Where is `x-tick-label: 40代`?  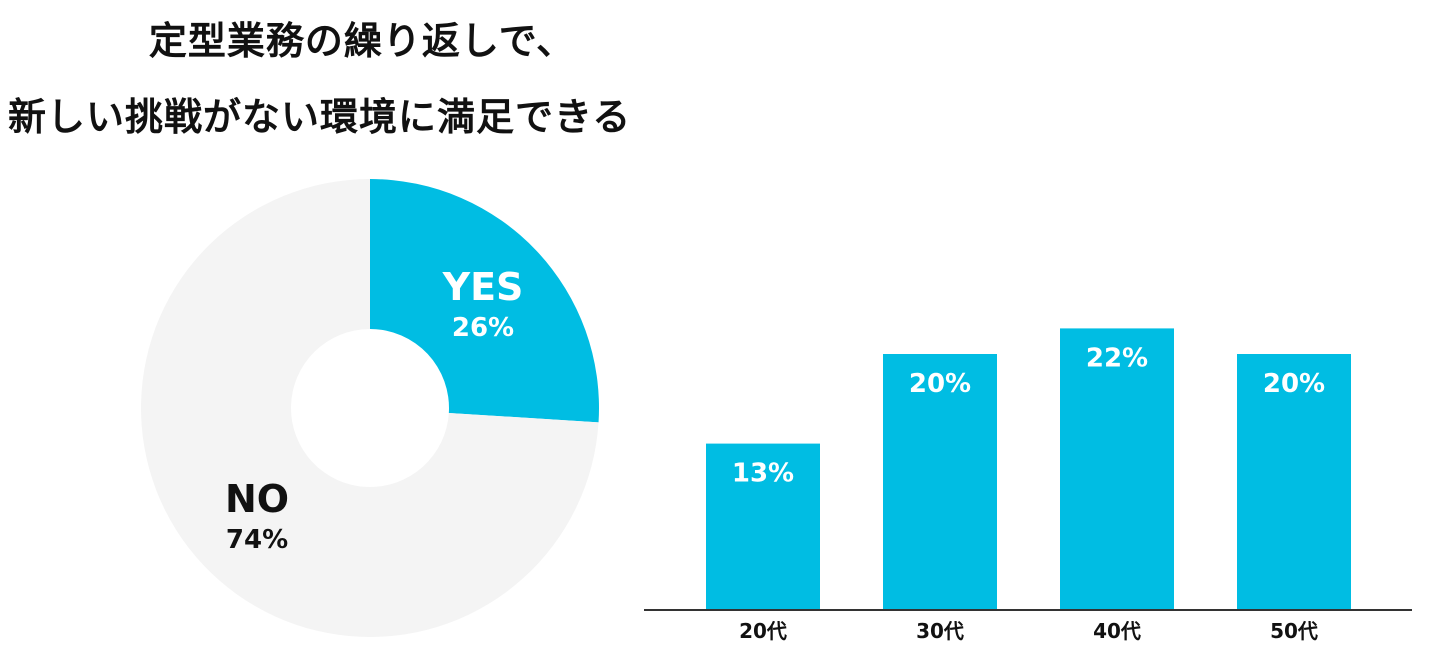 x-tick-label: 40代 is located at coordinates (1117, 631).